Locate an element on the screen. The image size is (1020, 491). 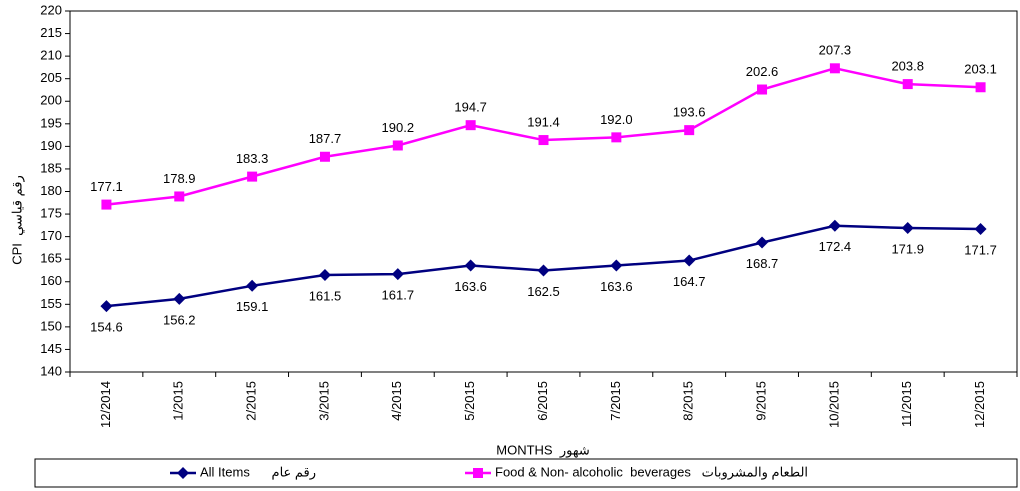
data-label: 156.2 is located at coordinates (179, 319).